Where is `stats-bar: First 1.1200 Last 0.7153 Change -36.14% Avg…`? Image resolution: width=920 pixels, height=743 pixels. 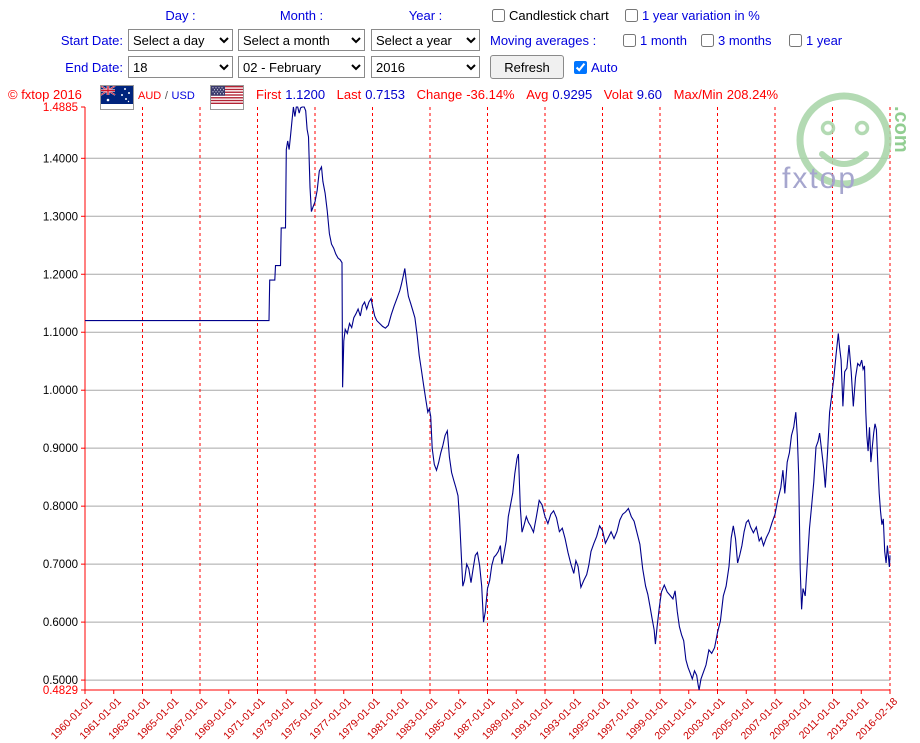 stats-bar: First 1.1200 Last 0.7153 Change -36.14% Avg… is located at coordinates (513, 94).